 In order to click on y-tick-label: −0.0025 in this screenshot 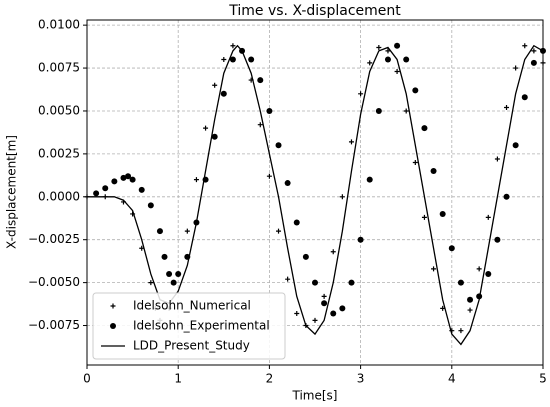, I will do `click(54, 239)`.